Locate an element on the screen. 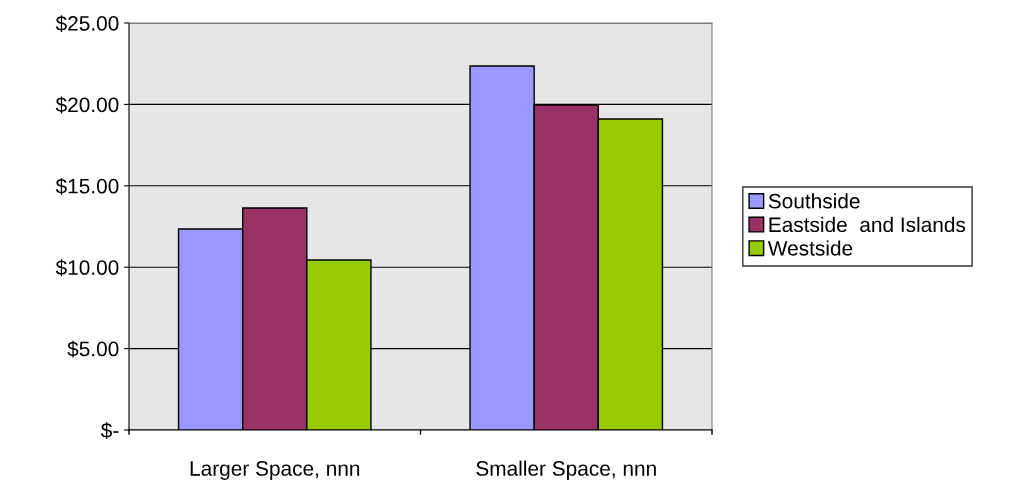  y-tick-label: $5.00 is located at coordinates (93, 349).